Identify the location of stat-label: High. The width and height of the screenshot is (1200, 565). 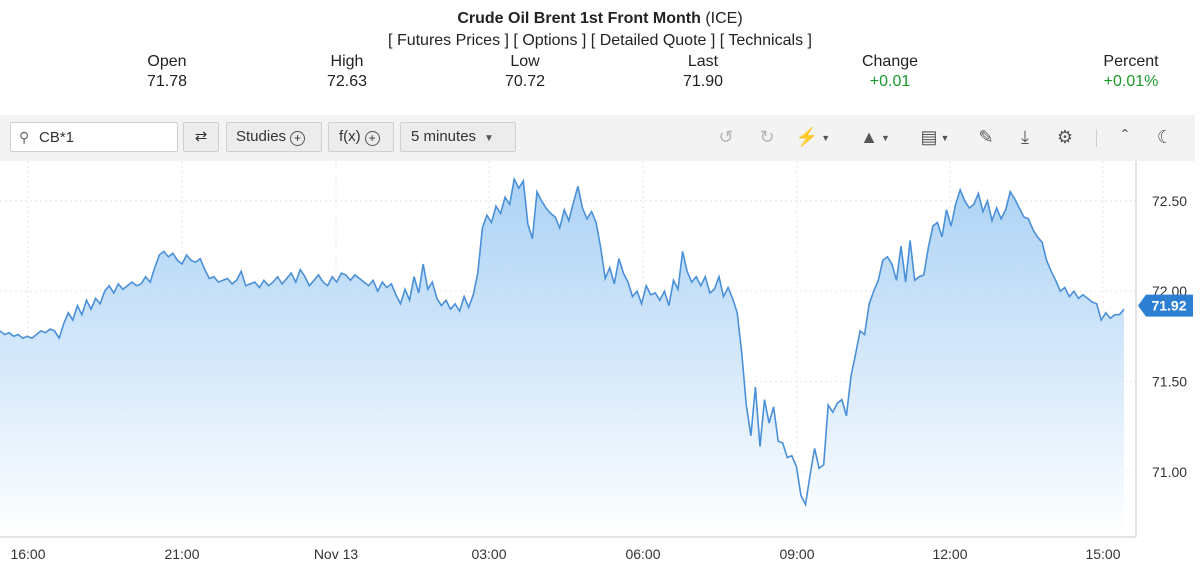
(347, 61).